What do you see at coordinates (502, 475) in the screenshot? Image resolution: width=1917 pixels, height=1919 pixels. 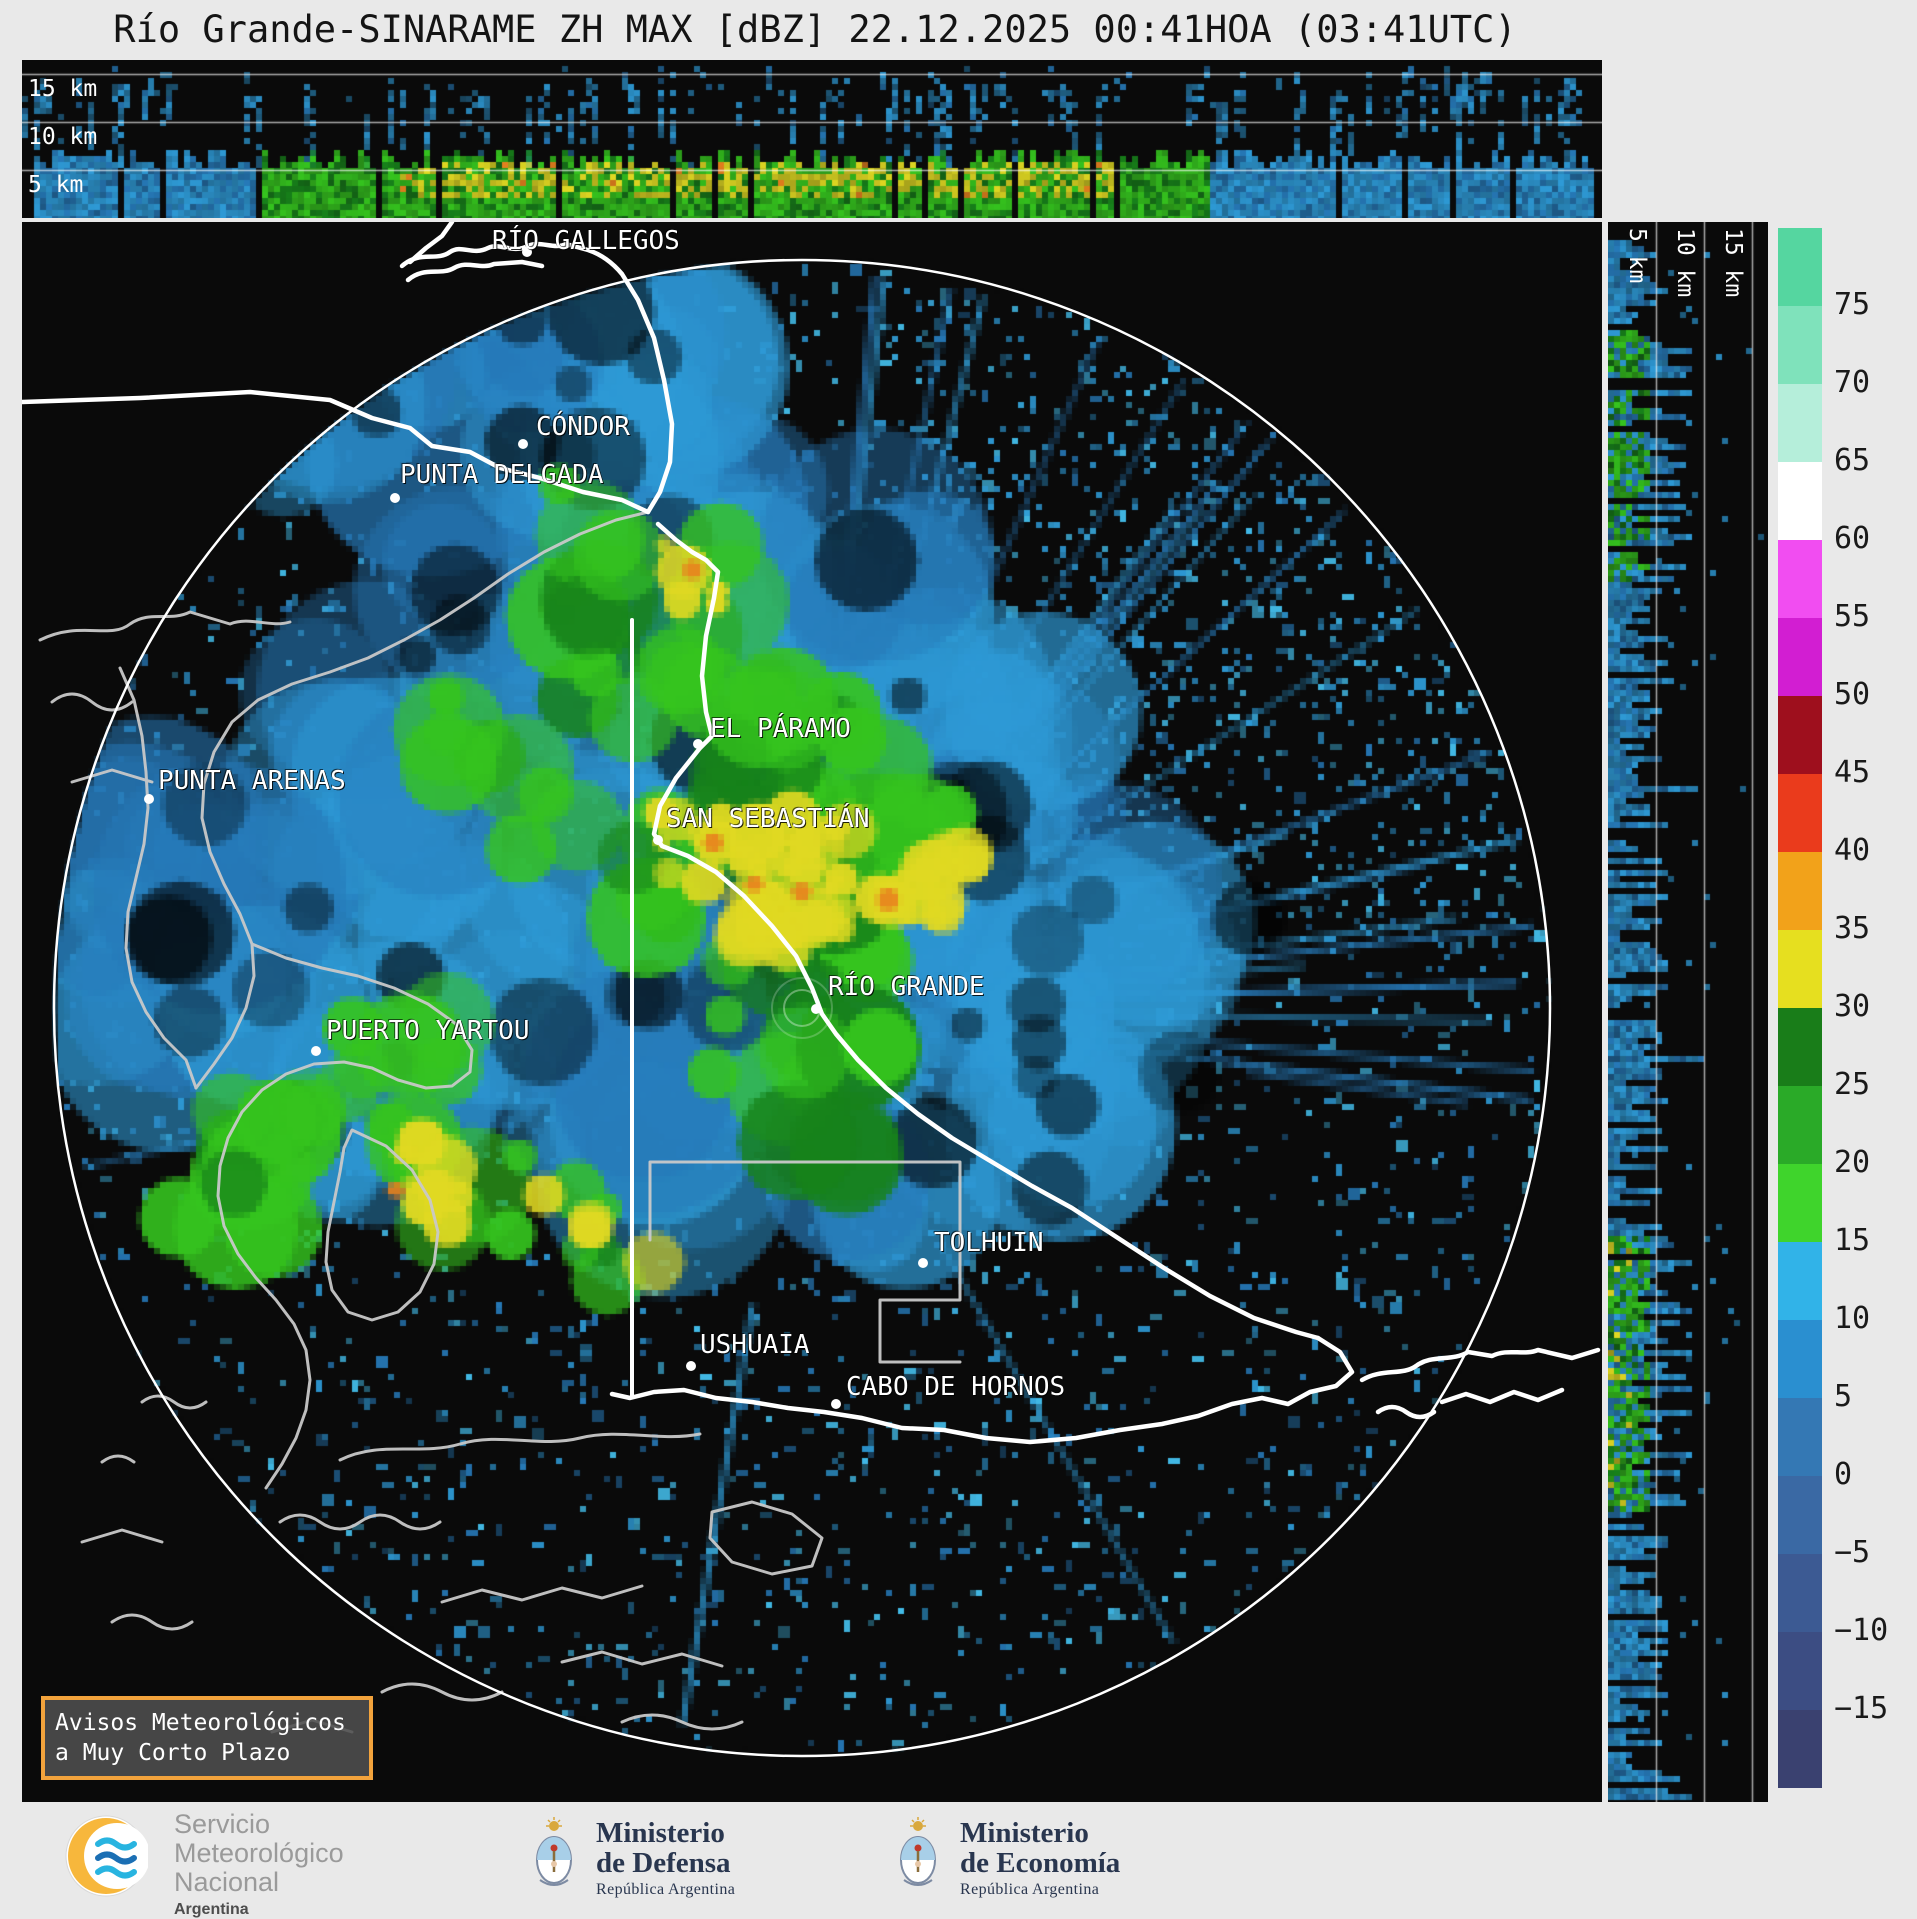 I see `city-label: PUNTA DELGADA` at bounding box center [502, 475].